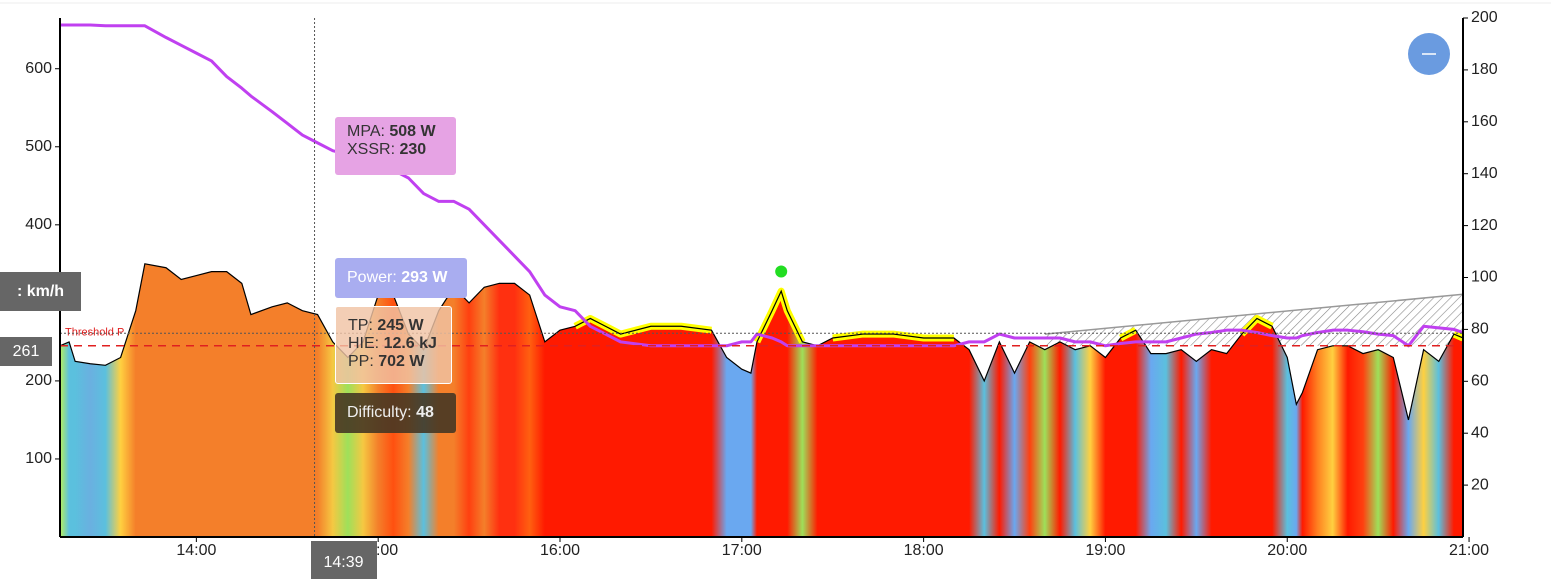 The image size is (1551, 585). What do you see at coordinates (366, 343) in the screenshot?
I see `tooltip-label: HIE:` at bounding box center [366, 343].